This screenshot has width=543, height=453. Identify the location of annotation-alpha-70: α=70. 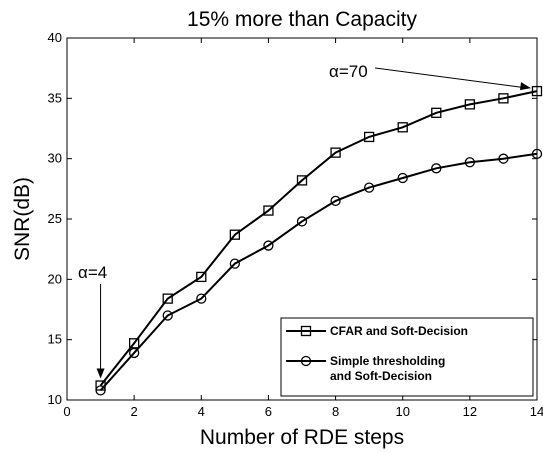
(348, 71).